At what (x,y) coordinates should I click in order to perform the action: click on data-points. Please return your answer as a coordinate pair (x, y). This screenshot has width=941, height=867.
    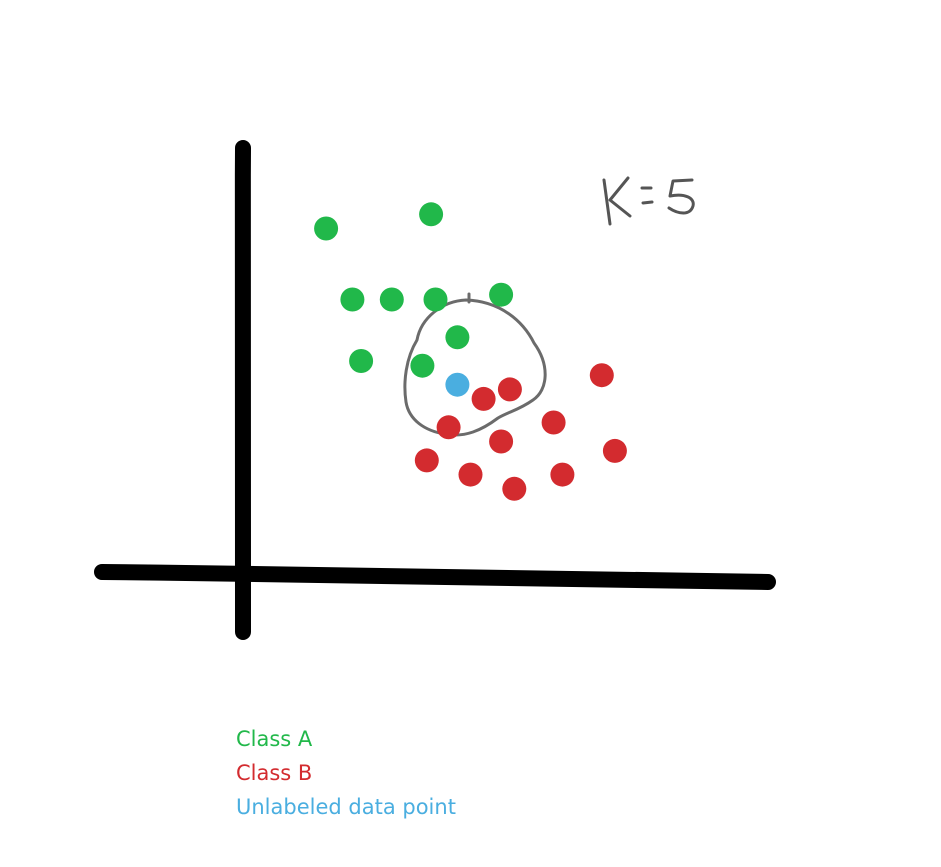
    Looking at the image, I should click on (470, 351).